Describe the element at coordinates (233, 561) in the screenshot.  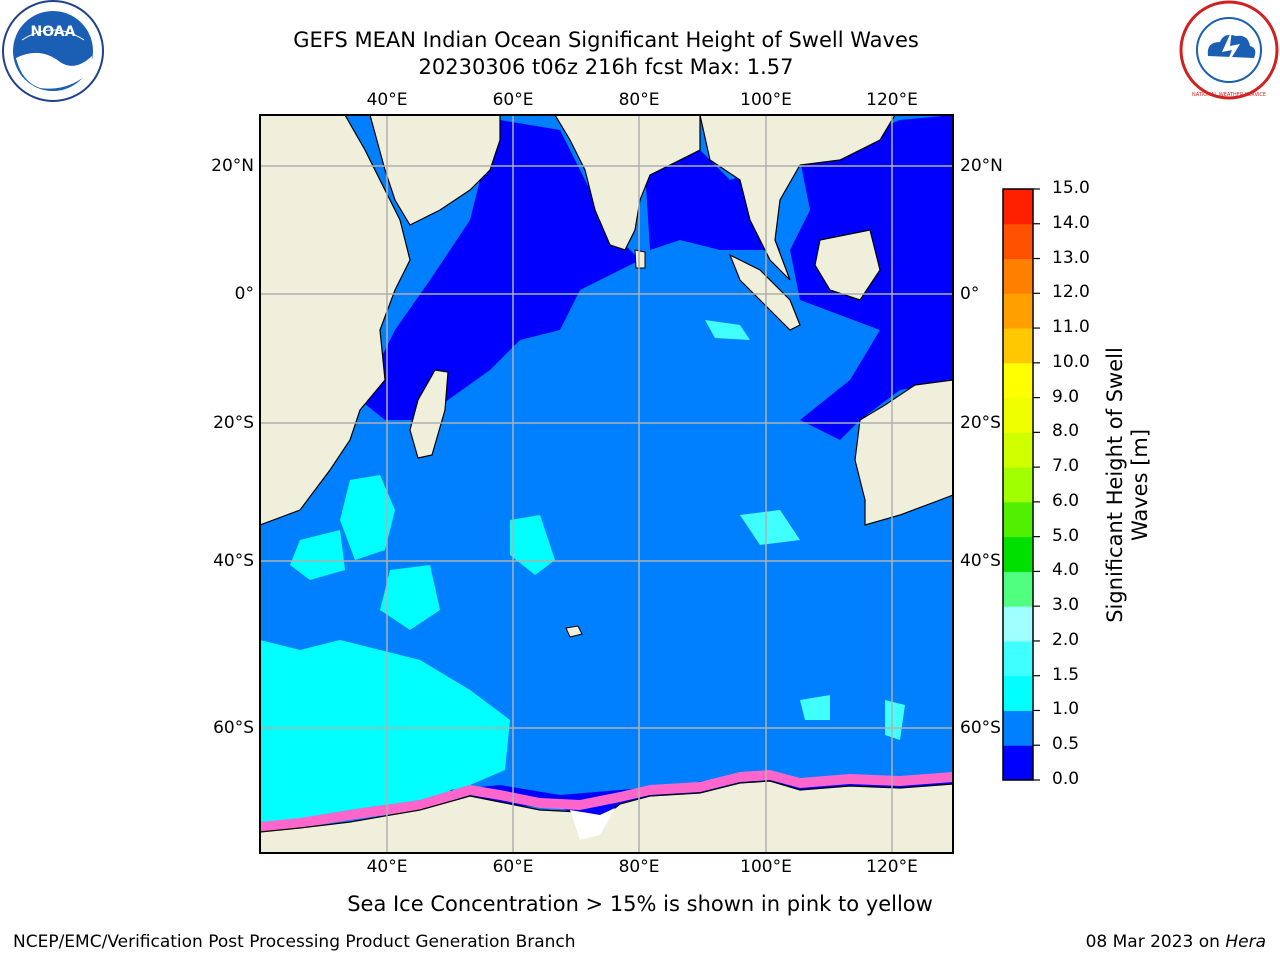
I see `lat-tick-left-40s: 40°S` at that location.